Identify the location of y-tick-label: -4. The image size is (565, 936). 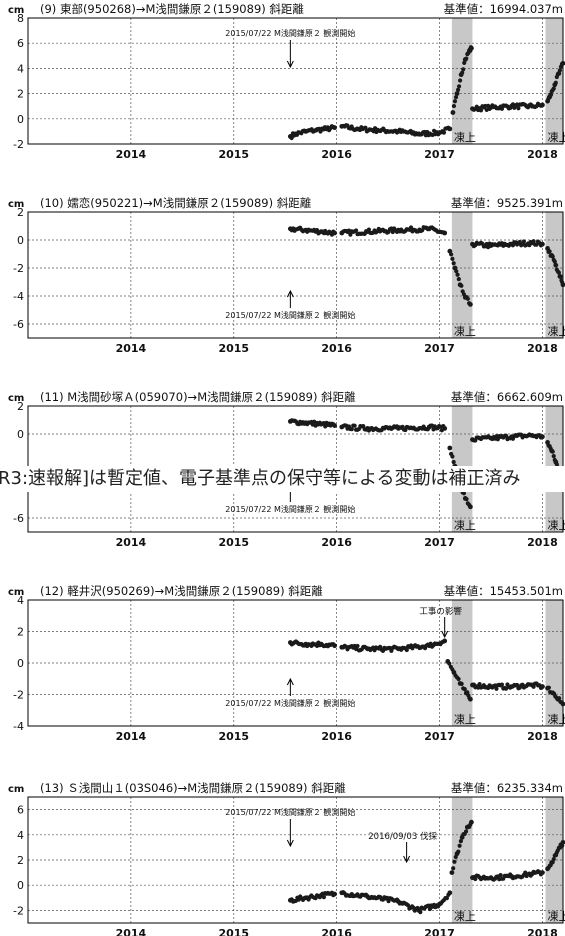
(18, 296).